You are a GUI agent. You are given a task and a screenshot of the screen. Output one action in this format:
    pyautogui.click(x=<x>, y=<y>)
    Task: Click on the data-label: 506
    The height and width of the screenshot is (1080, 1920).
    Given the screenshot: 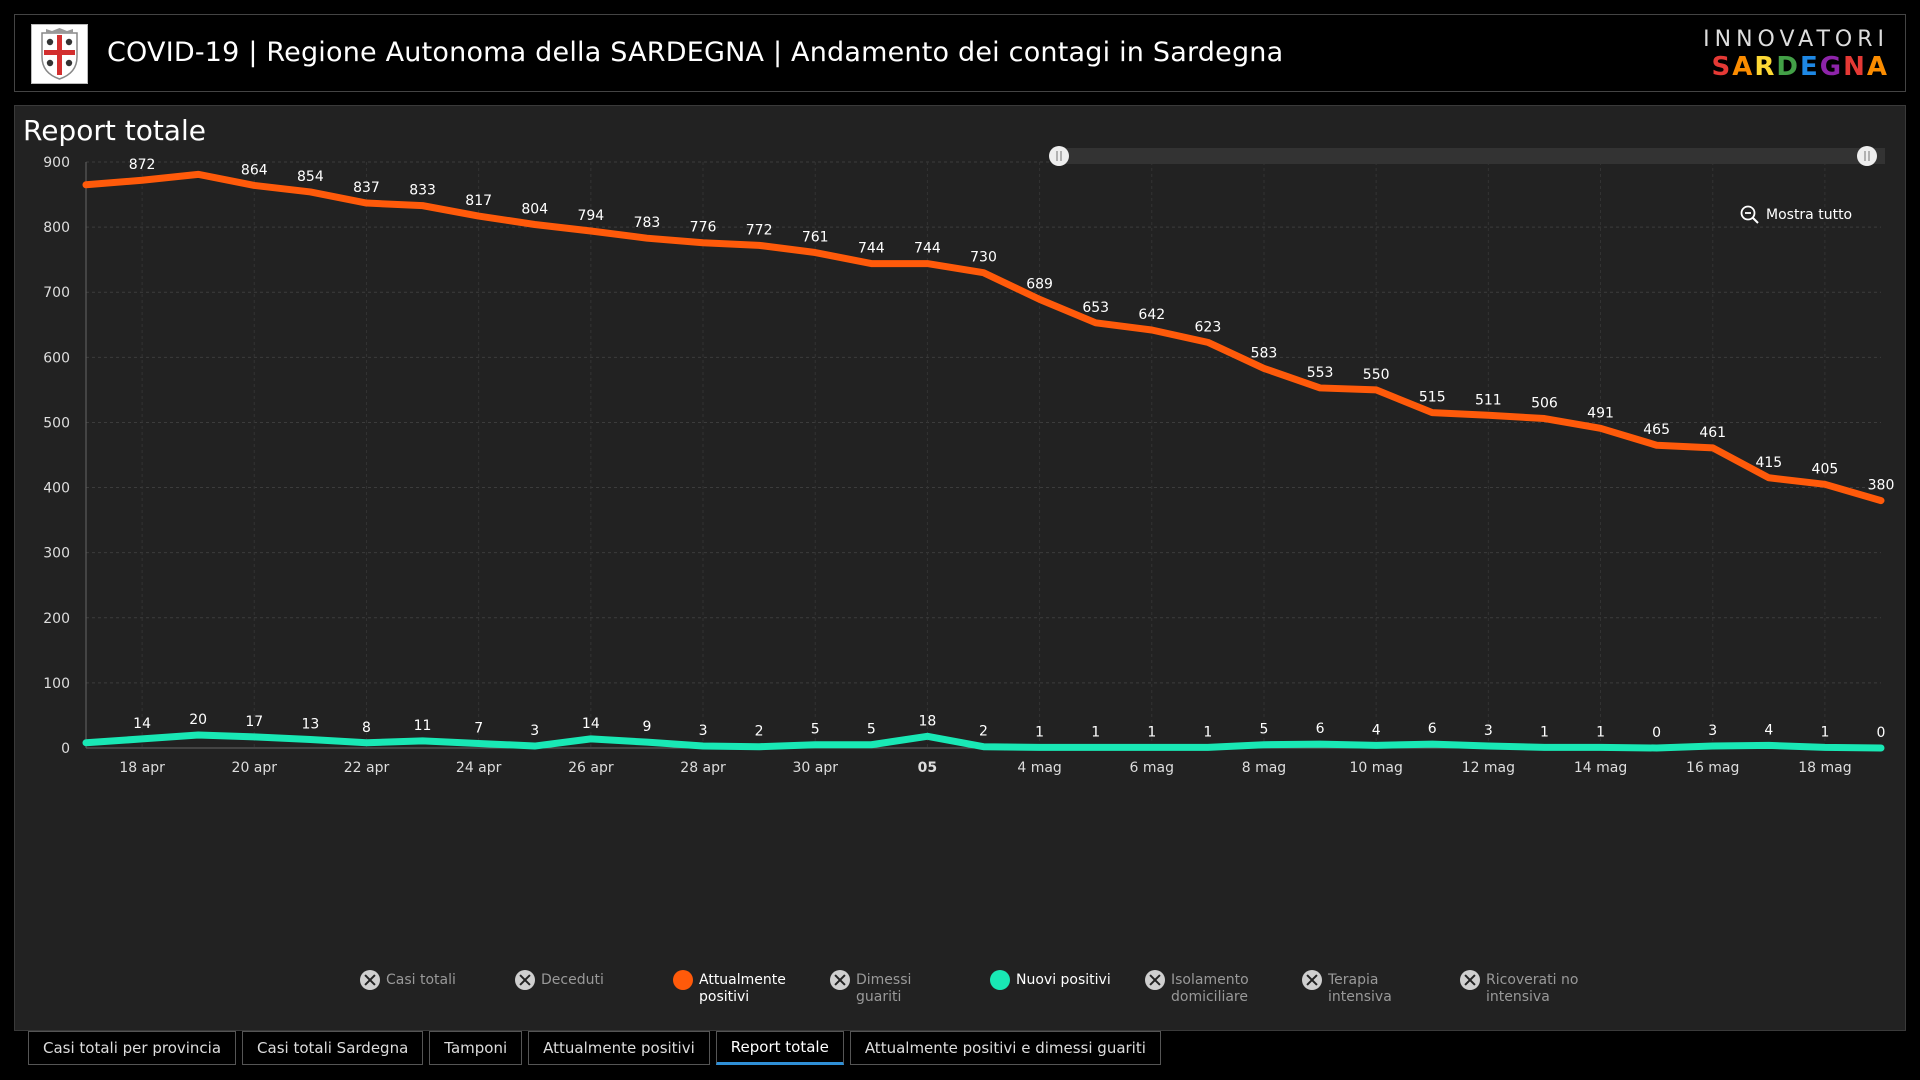 What is the action you would take?
    pyautogui.click(x=1544, y=404)
    